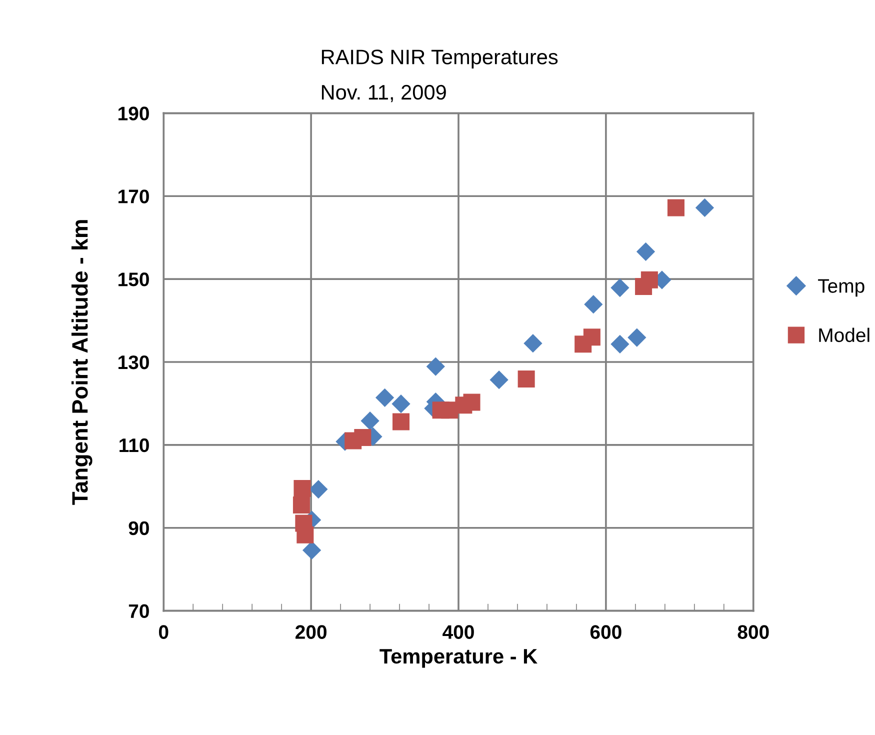  I want to click on y-tick-label: 190, so click(133, 113).